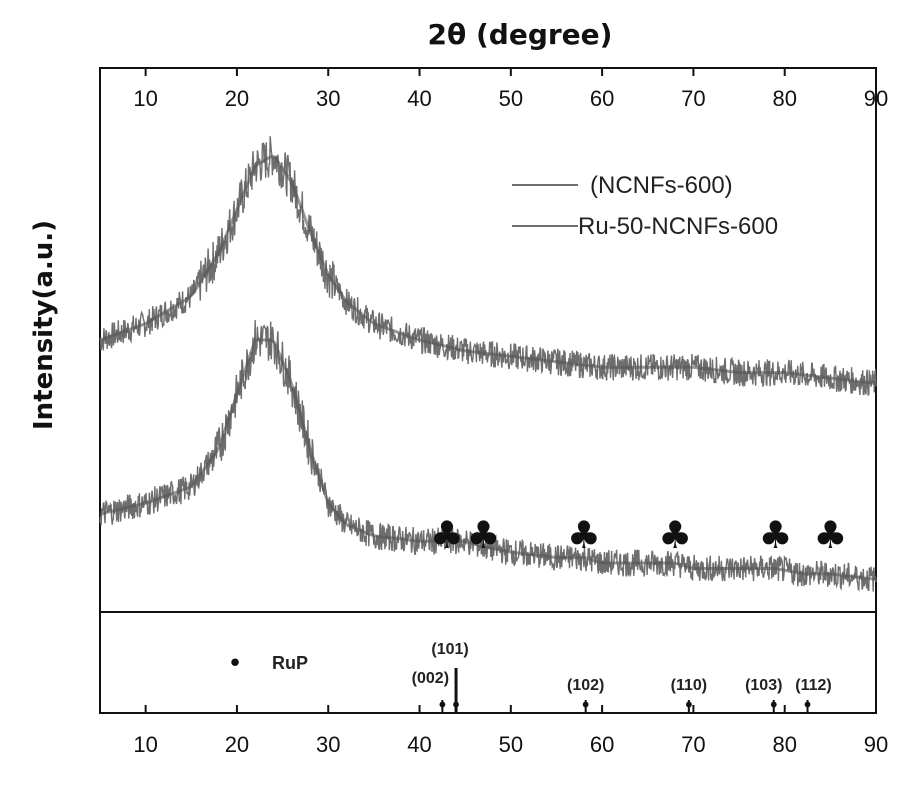  What do you see at coordinates (602, 744) in the screenshot?
I see `bottom-tick-label: 60` at bounding box center [602, 744].